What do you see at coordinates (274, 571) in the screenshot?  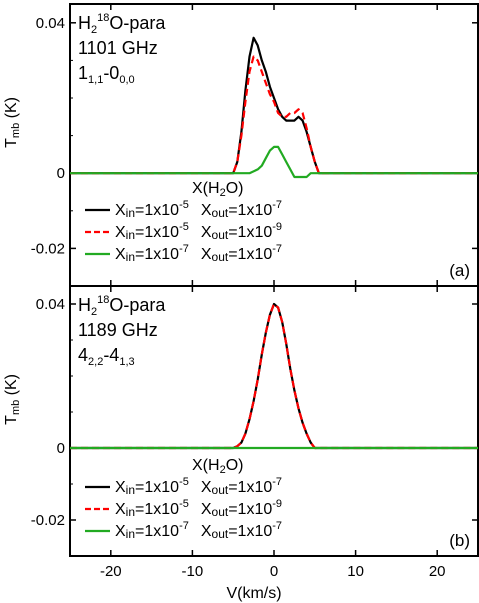 I see `x-tick-label: 0` at bounding box center [274, 571].